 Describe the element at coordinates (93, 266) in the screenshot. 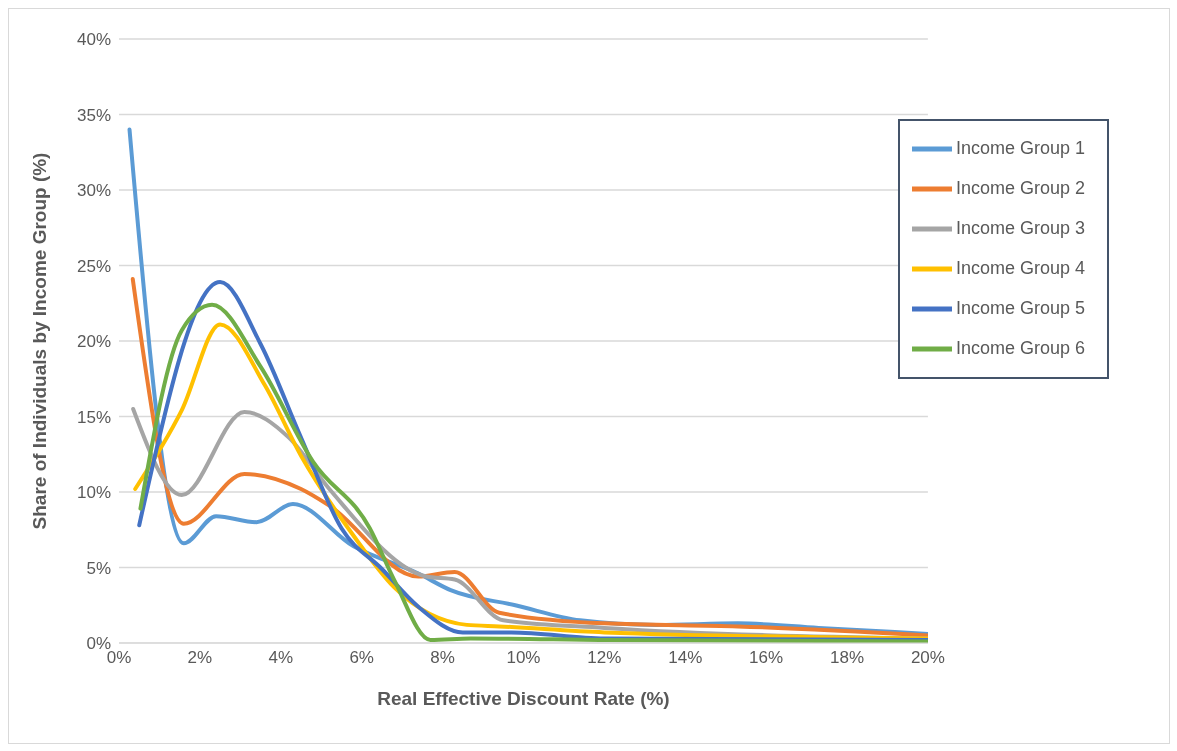

I see `y-tick-label: 25%` at that location.